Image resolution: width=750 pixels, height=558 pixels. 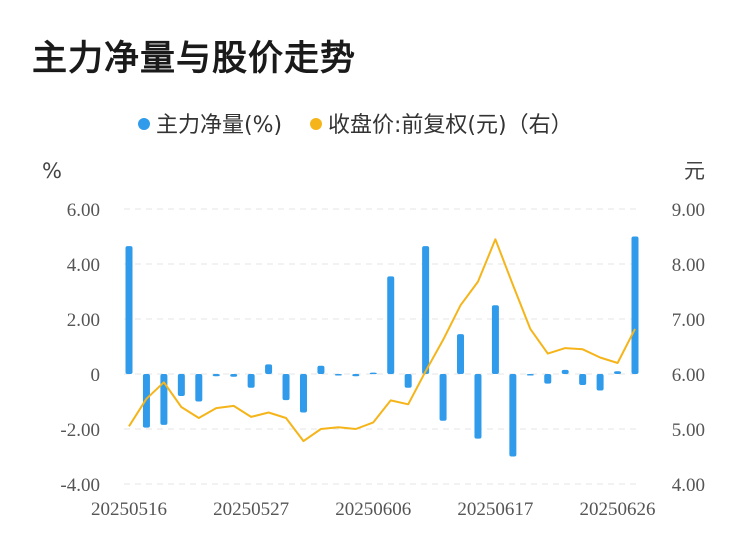 I want to click on left-axis-unit: %, so click(x=52, y=171).